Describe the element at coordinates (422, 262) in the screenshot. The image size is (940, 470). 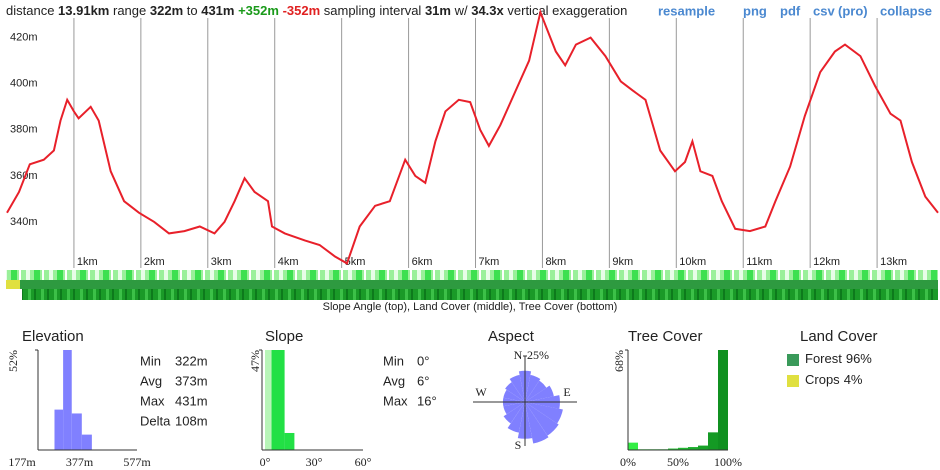
I see `x-tick-label: 6km` at that location.